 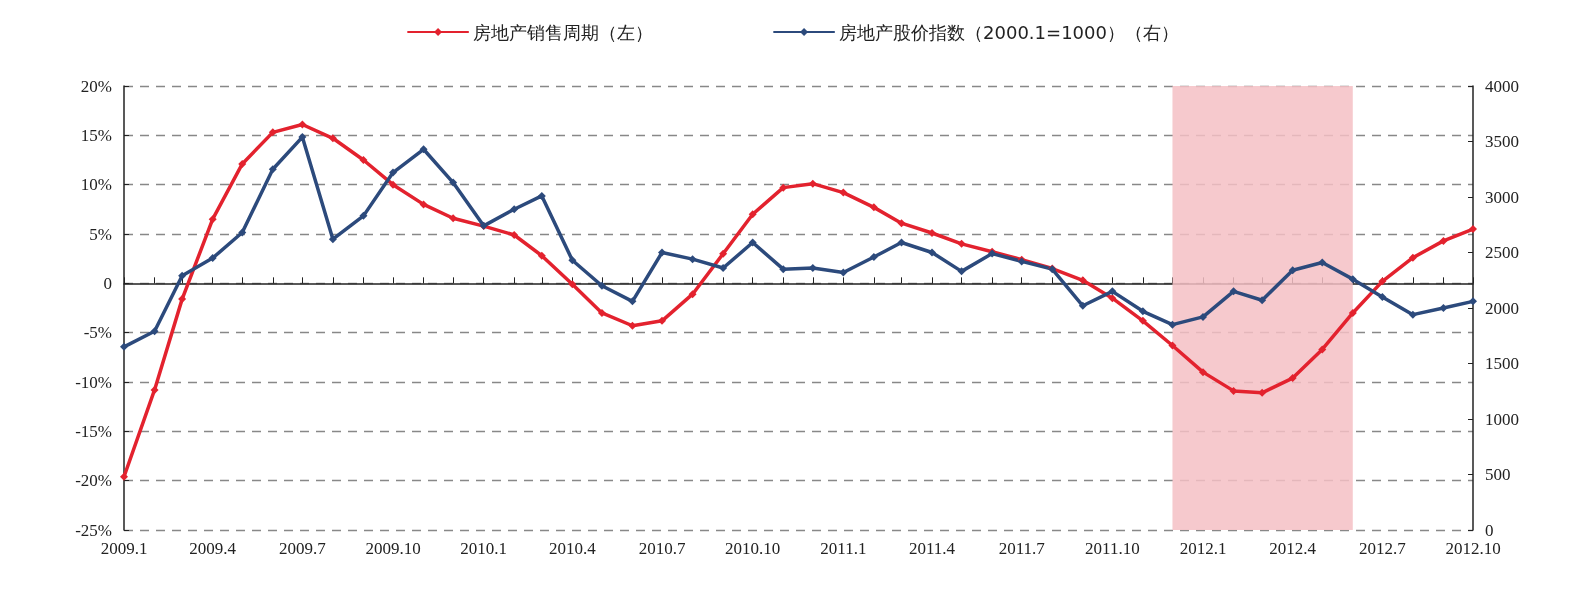 What do you see at coordinates (843, 548) in the screenshot?
I see `x-tick-label: 2011.1` at bounding box center [843, 548].